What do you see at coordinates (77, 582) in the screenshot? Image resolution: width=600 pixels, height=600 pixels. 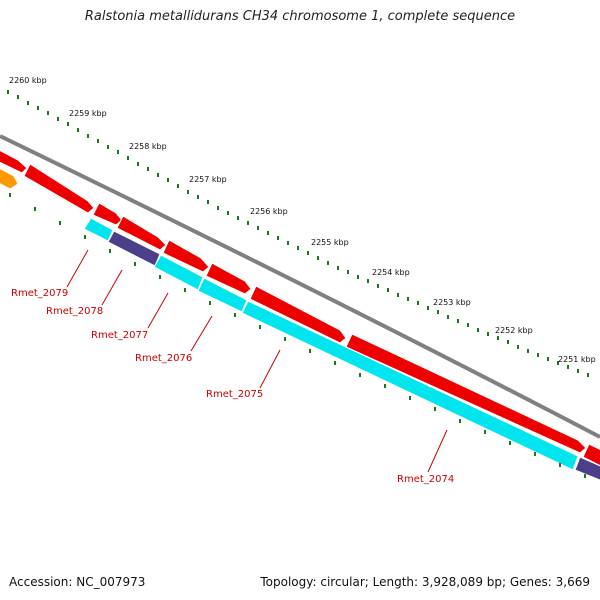 I see `accession-text: Accession: NC_007973` at bounding box center [77, 582].